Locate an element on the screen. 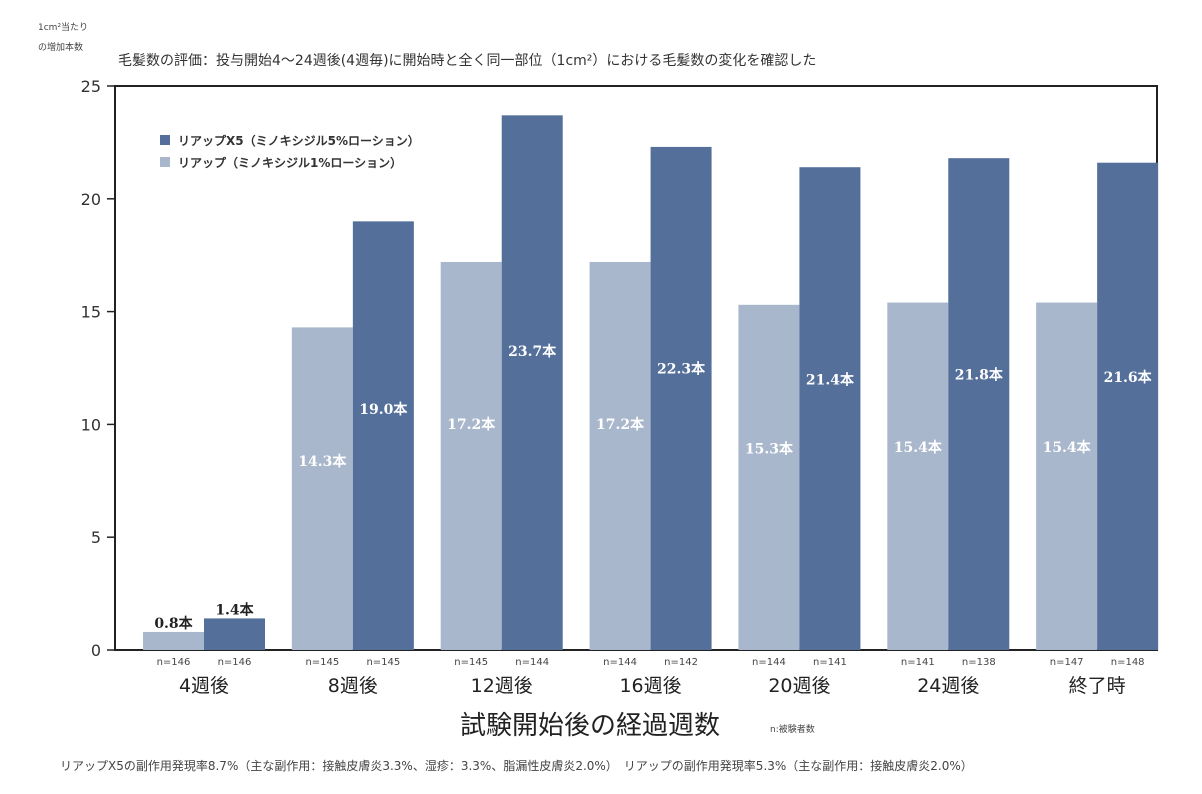  y-tick-label: 0 is located at coordinates (96, 650).